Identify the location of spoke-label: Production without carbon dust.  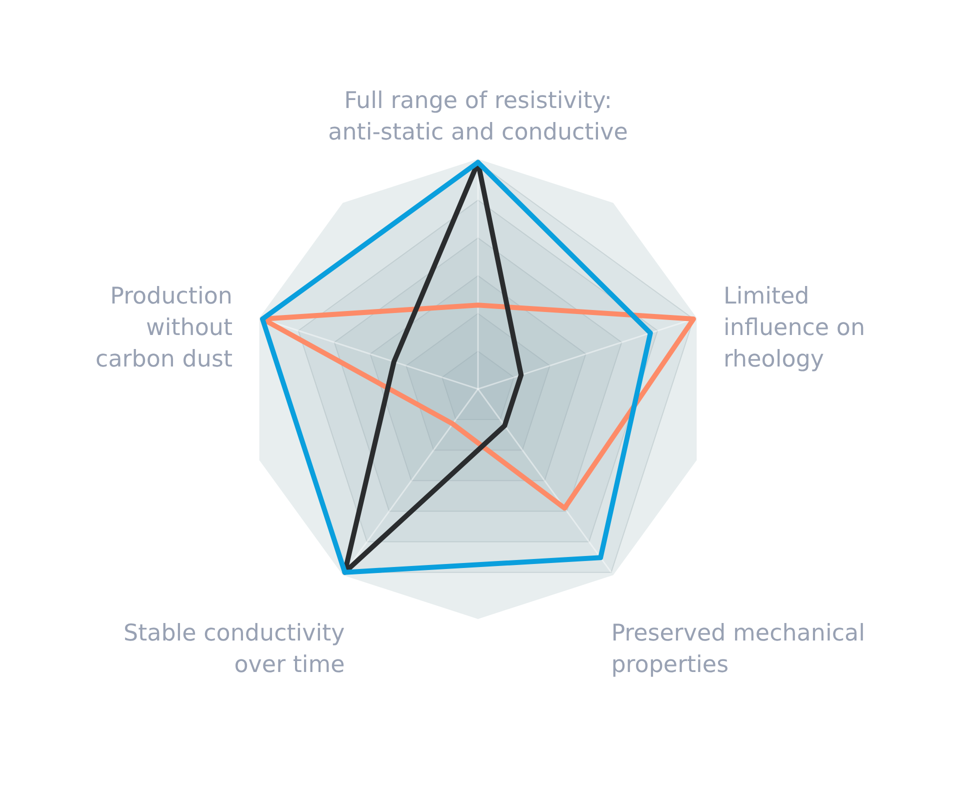
(164, 327).